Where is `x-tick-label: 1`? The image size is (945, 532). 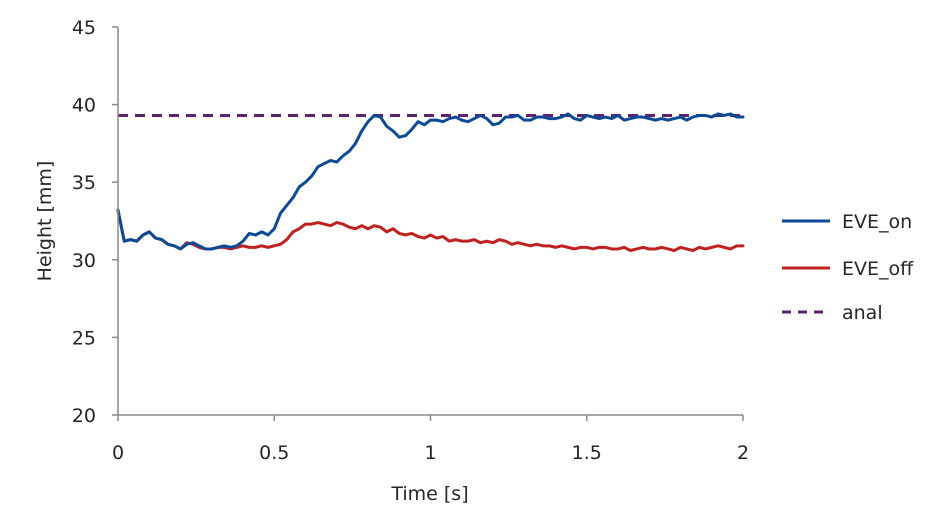 x-tick-label: 1 is located at coordinates (430, 453).